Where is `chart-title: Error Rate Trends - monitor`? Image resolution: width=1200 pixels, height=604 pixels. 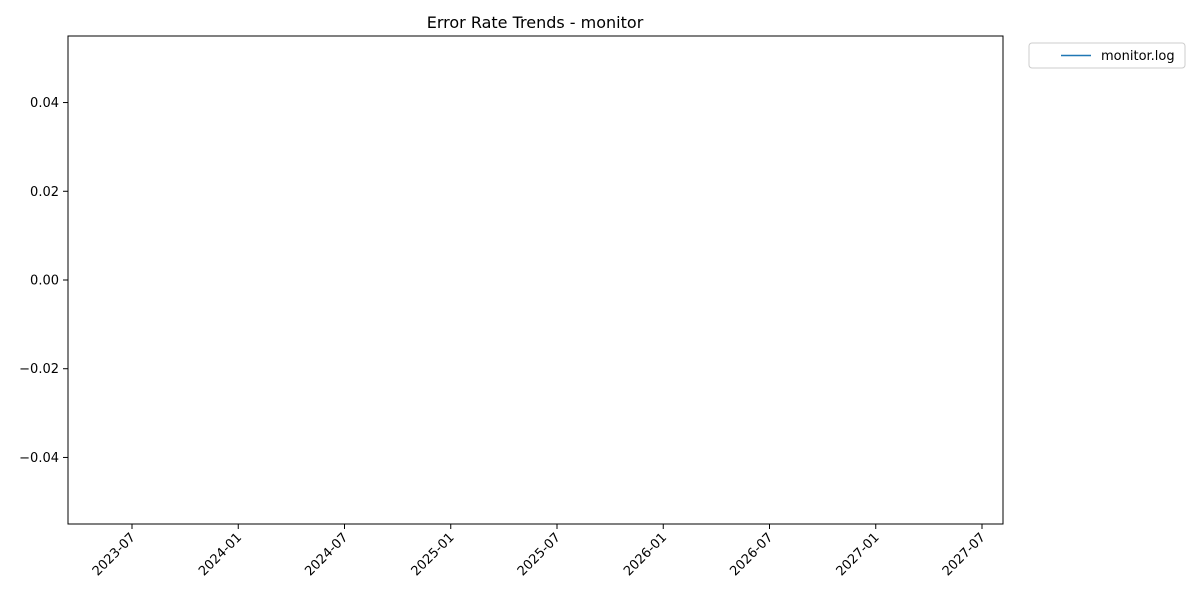 chart-title: Error Rate Trends - monitor is located at coordinates (535, 22).